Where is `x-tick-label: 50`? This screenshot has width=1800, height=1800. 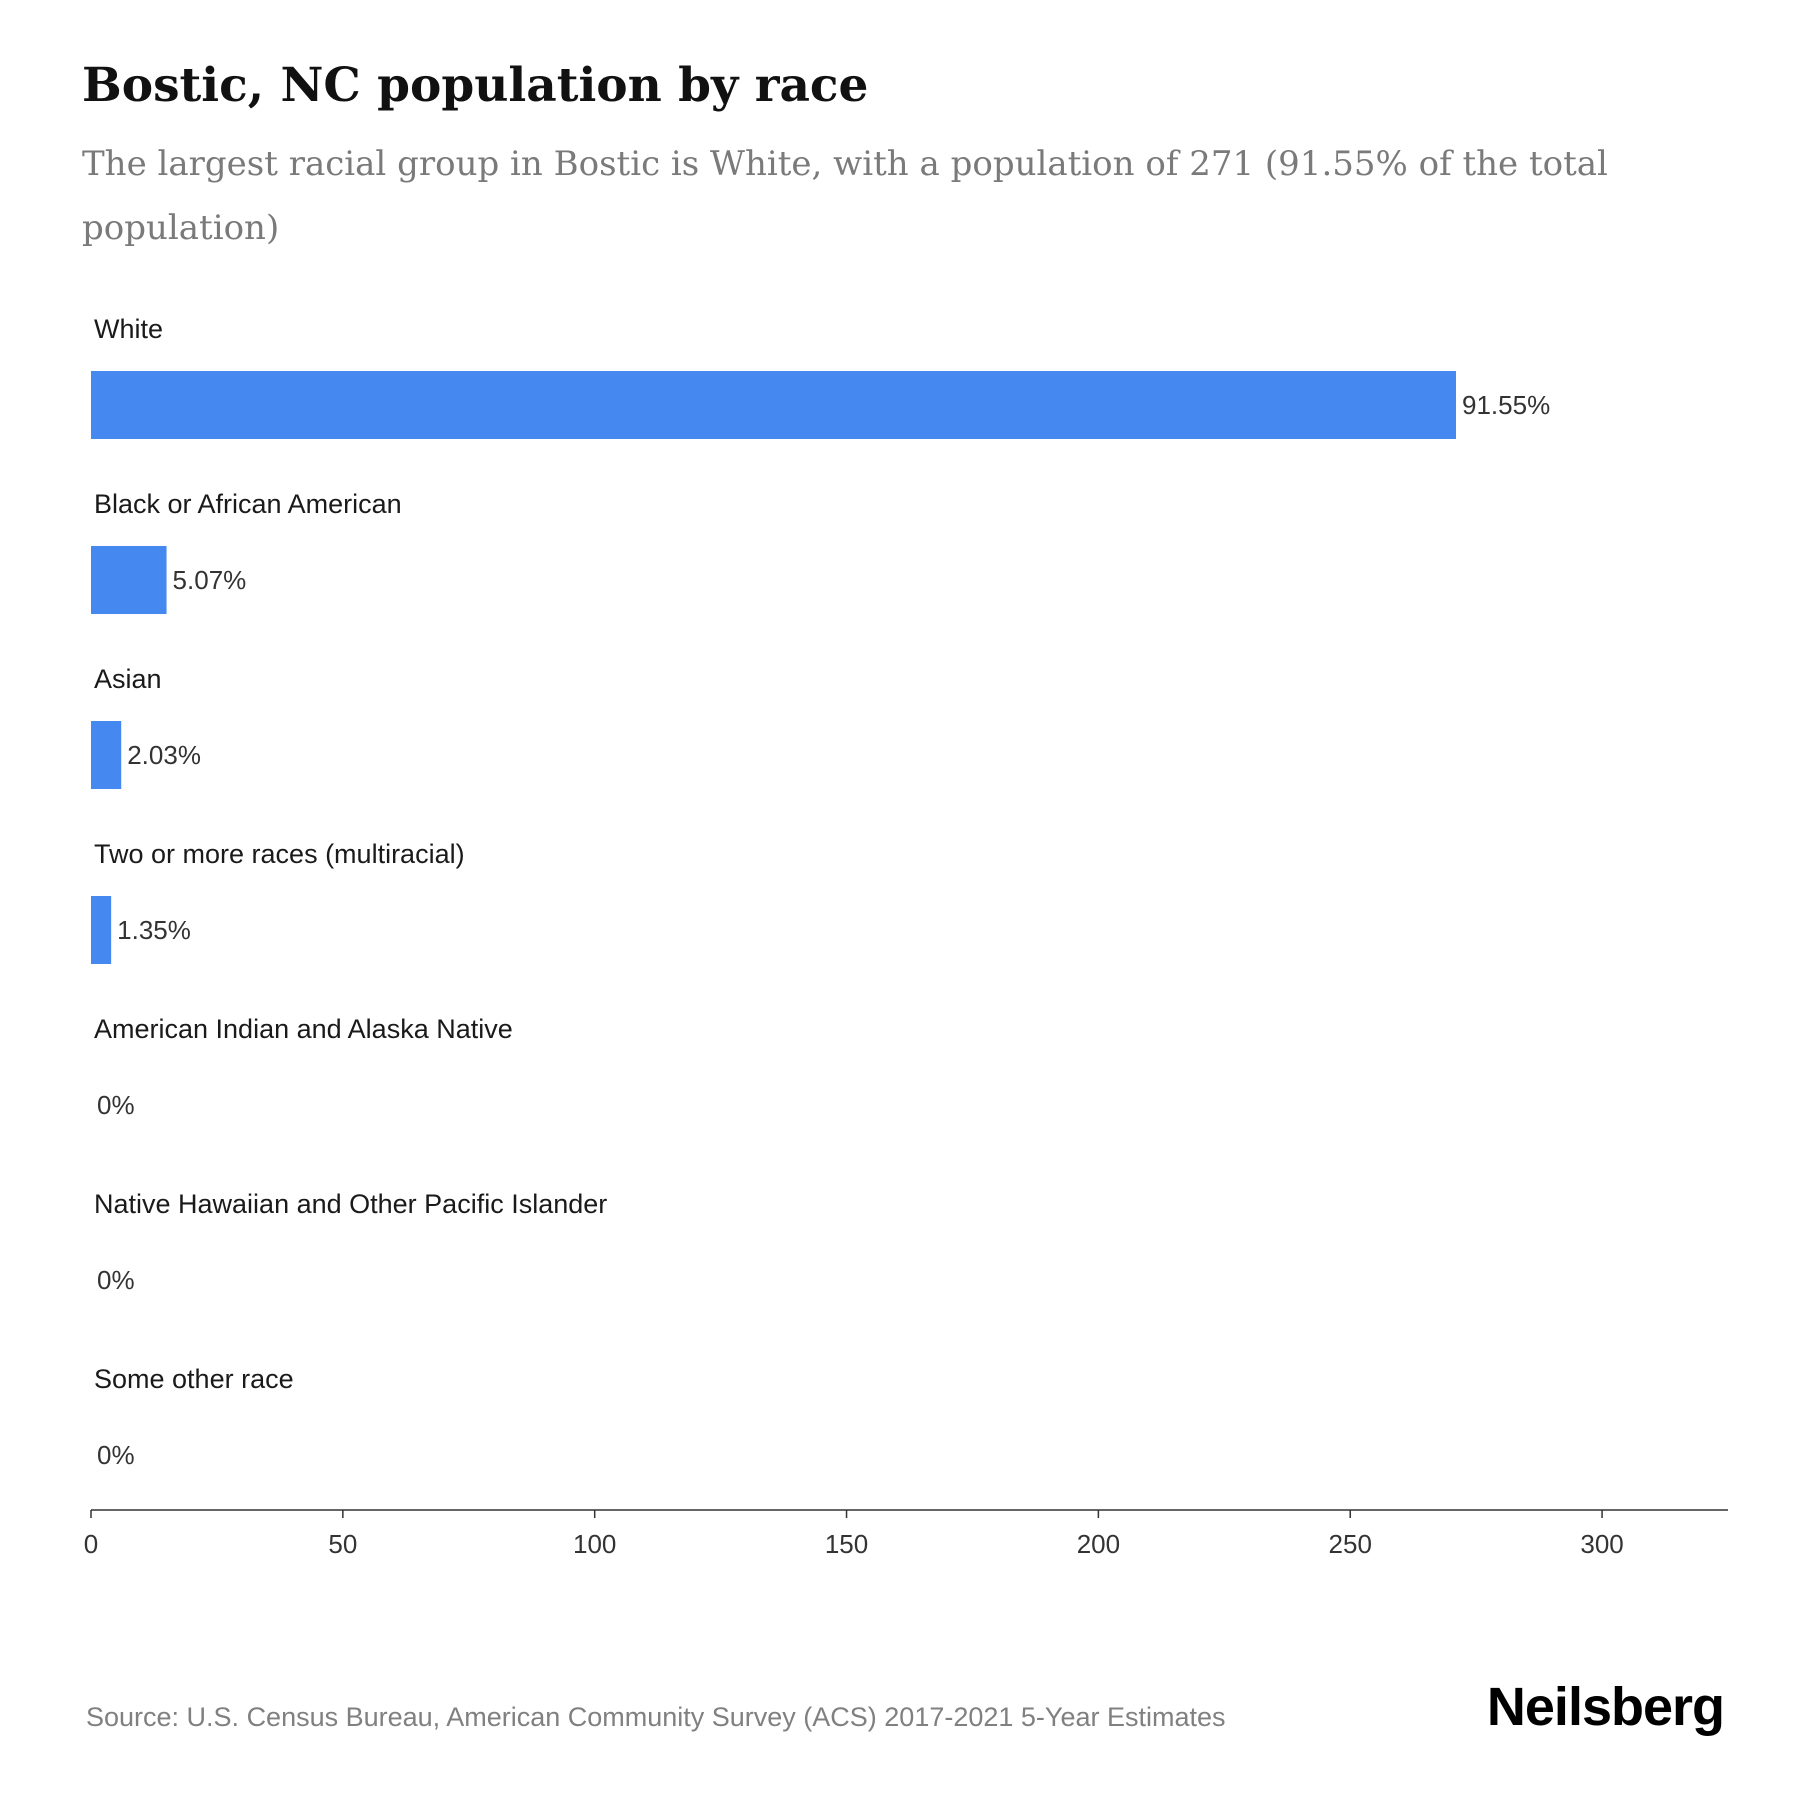
x-tick-label: 50 is located at coordinates (342, 1544).